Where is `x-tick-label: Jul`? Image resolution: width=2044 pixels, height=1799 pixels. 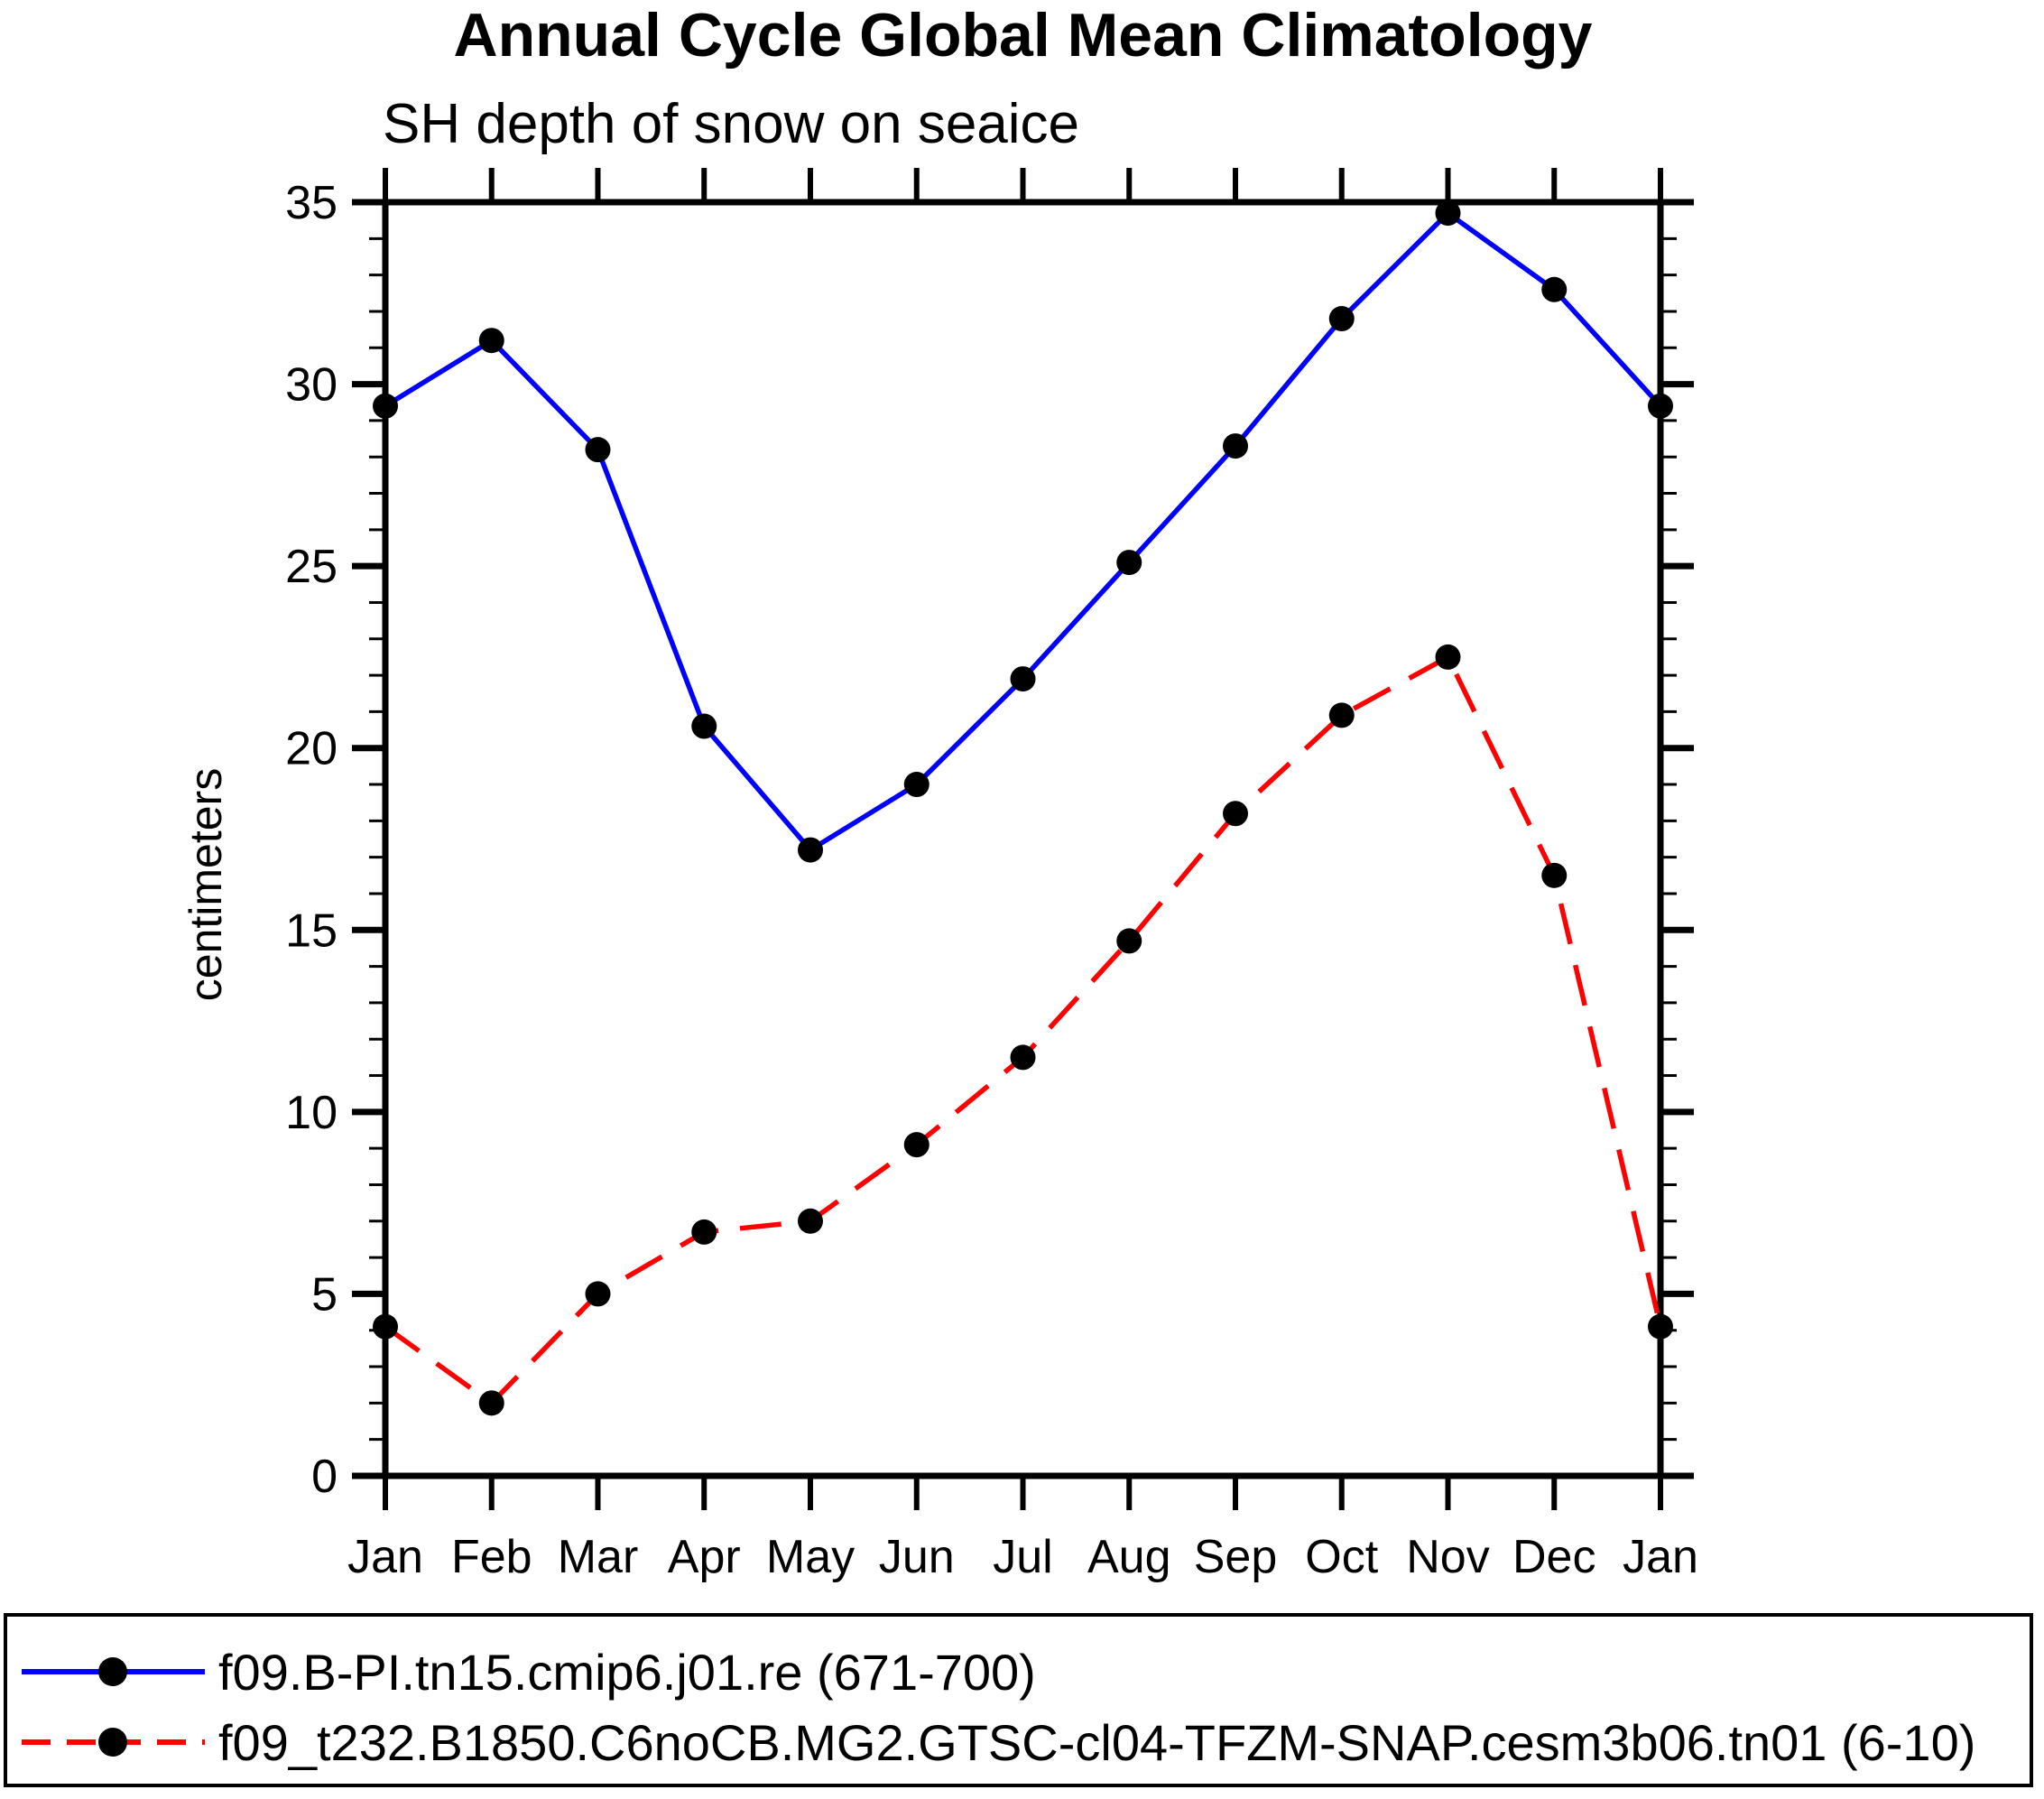 x-tick-label: Jul is located at coordinates (1023, 1557).